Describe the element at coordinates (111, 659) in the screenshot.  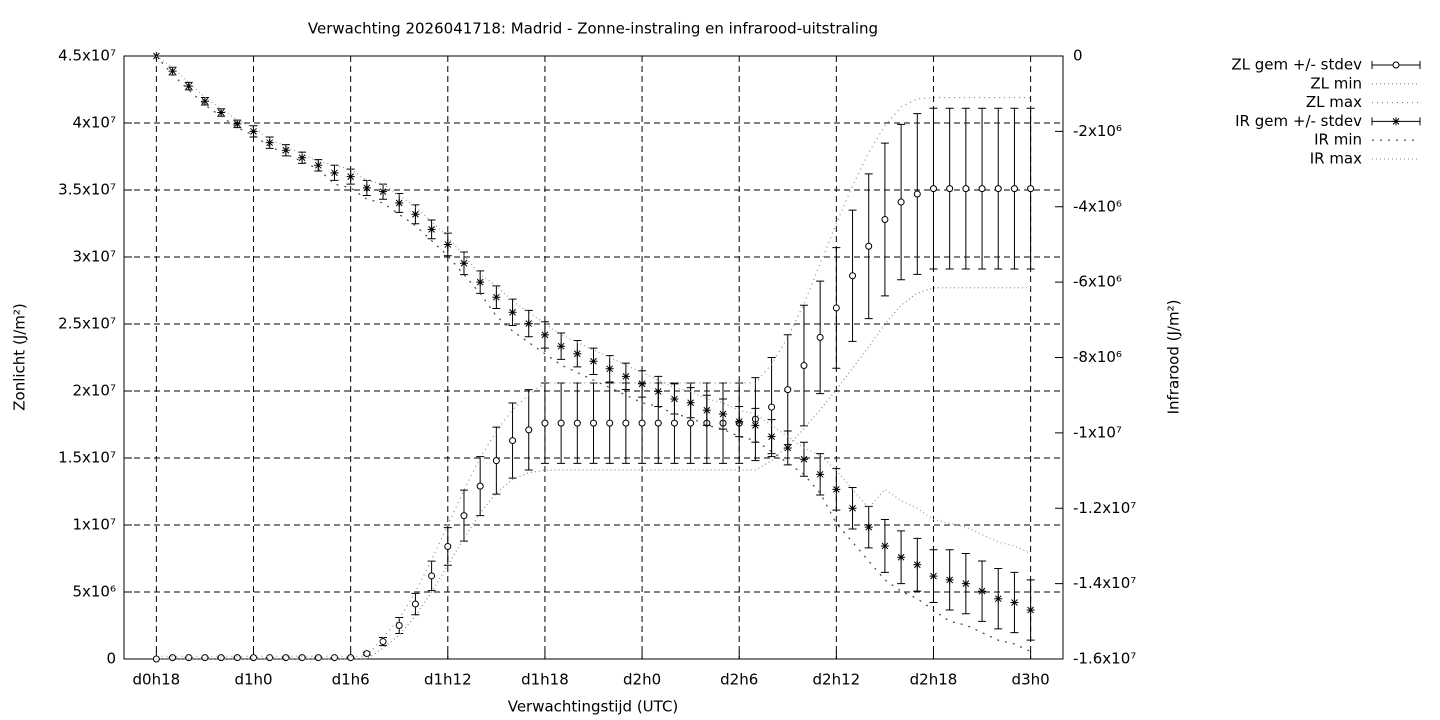
I see `y-tick-label: 0` at that location.